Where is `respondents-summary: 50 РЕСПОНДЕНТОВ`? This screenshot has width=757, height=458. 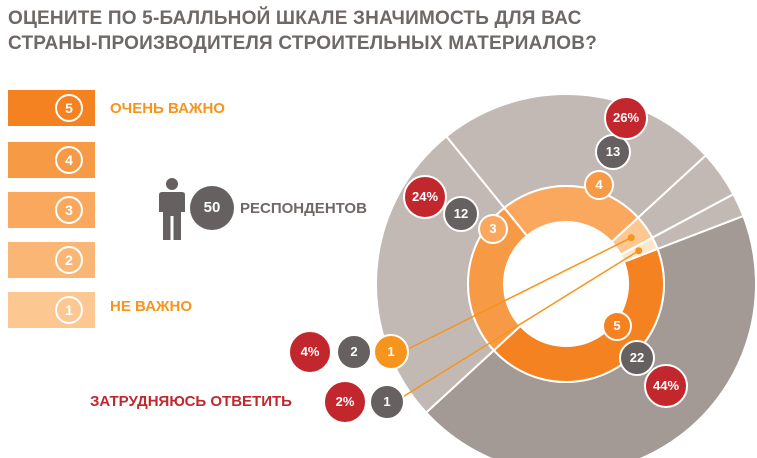 respondents-summary: 50 РЕСПОНДЕНТОВ is located at coordinates (278, 209).